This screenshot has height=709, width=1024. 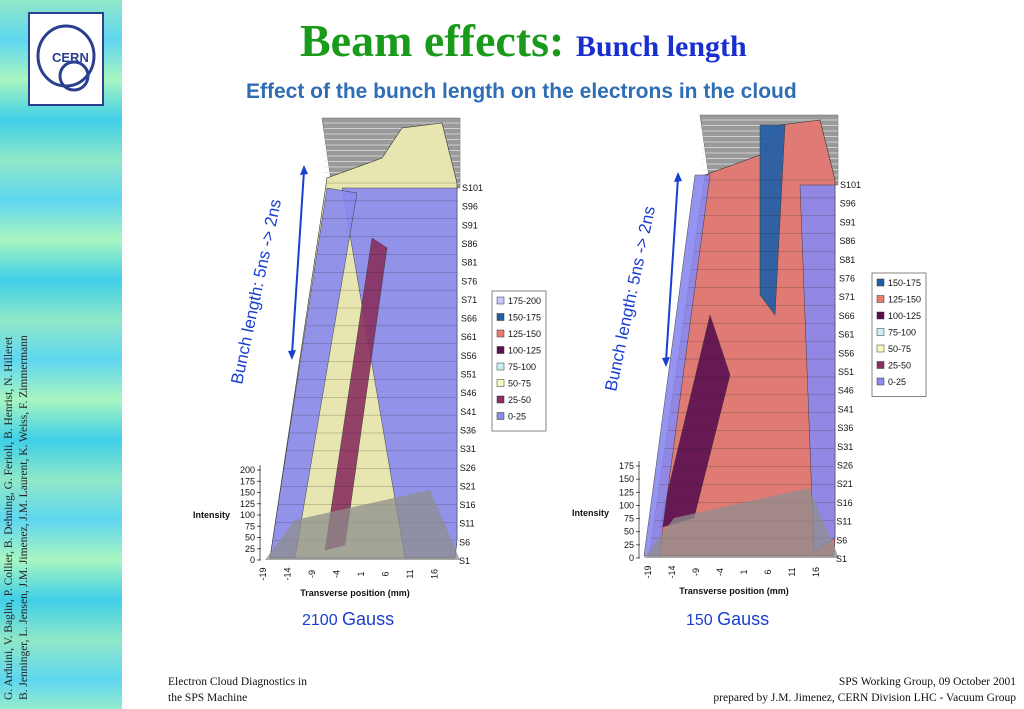 I want to click on arrow-head-up, so click(x=304, y=170).